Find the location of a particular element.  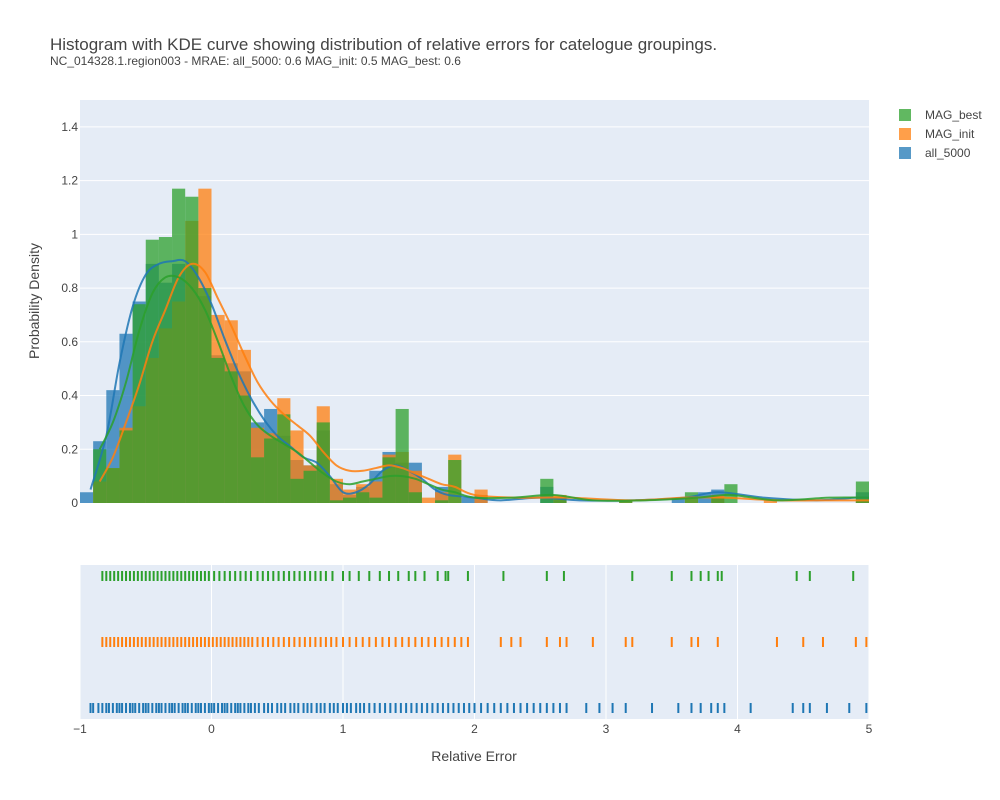

x-tick-label: 2 is located at coordinates (474, 729).